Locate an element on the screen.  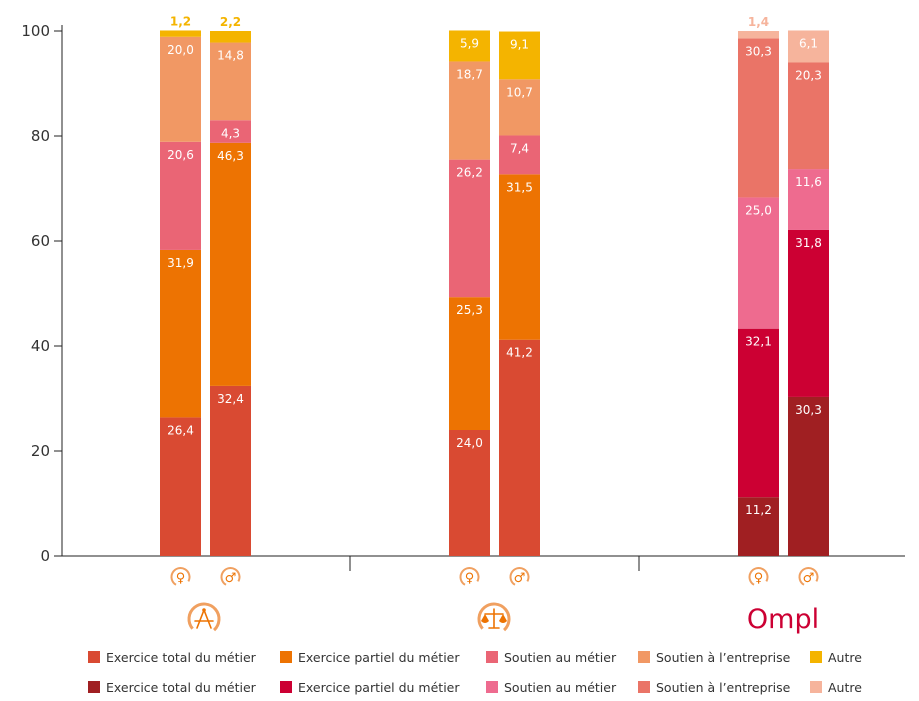
bar-group-1-female: 26,4 31,9 20,6 20,0 1,2 is located at coordinates (180, 285).